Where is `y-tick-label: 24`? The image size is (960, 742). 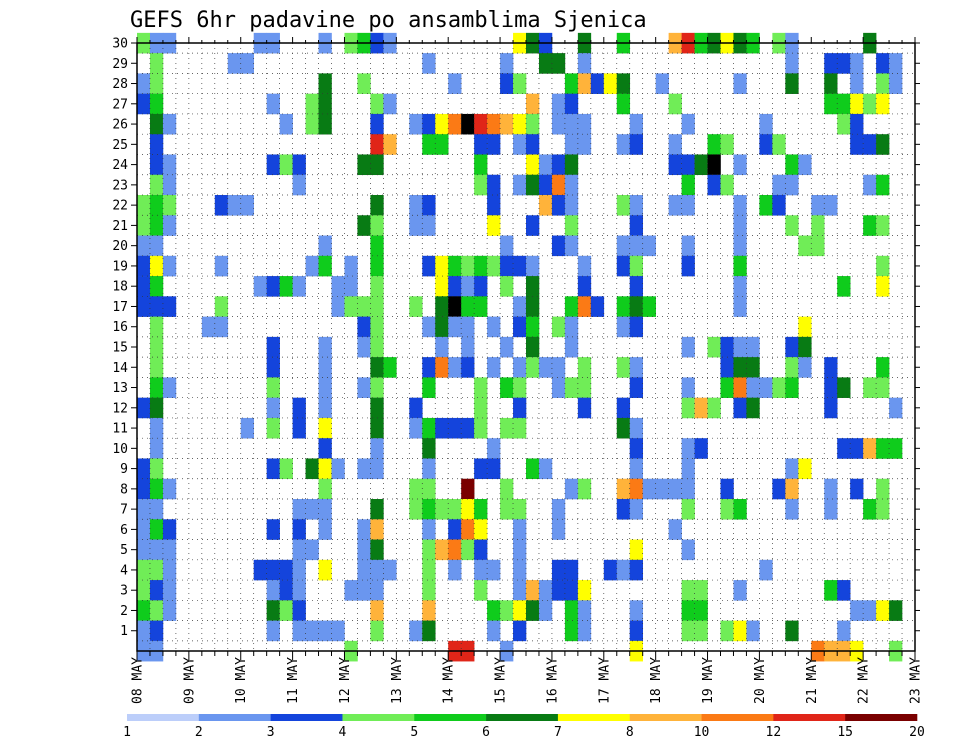
y-tick-label: 24 is located at coordinates (120, 165).